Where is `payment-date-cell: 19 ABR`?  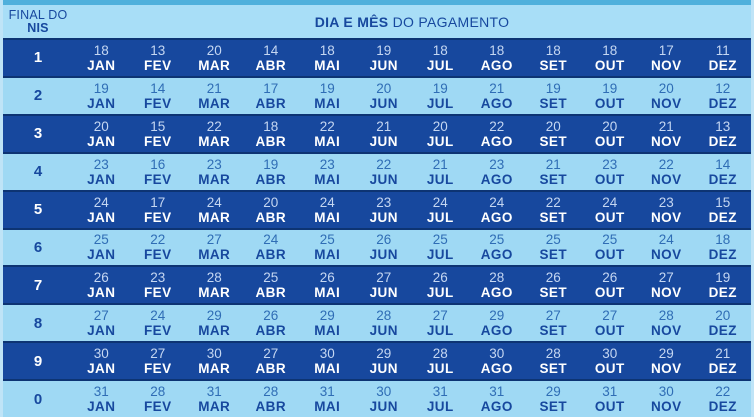 payment-date-cell: 19 ABR is located at coordinates (271, 172).